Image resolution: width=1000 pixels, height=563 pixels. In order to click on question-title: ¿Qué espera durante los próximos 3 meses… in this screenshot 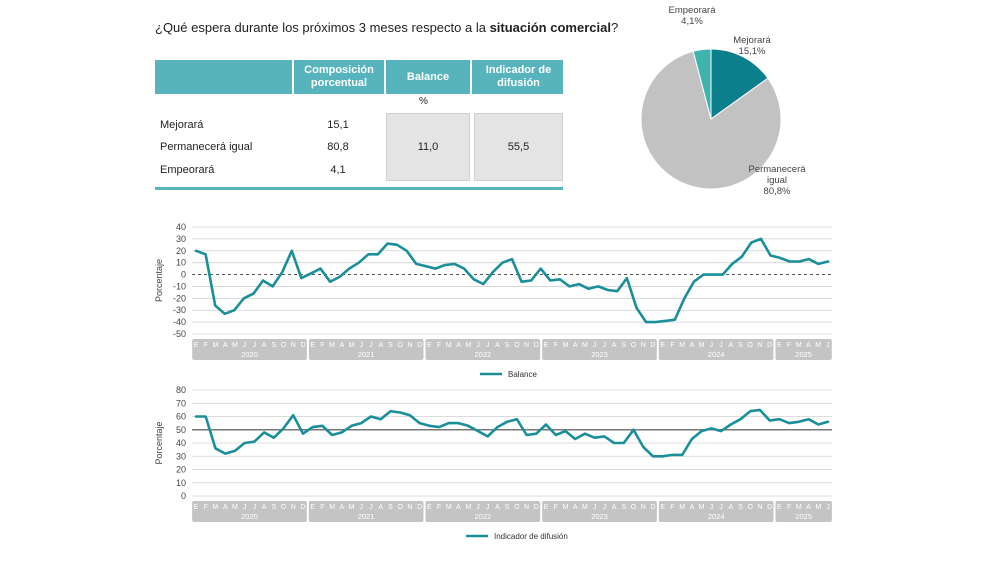, I will do `click(387, 27)`.